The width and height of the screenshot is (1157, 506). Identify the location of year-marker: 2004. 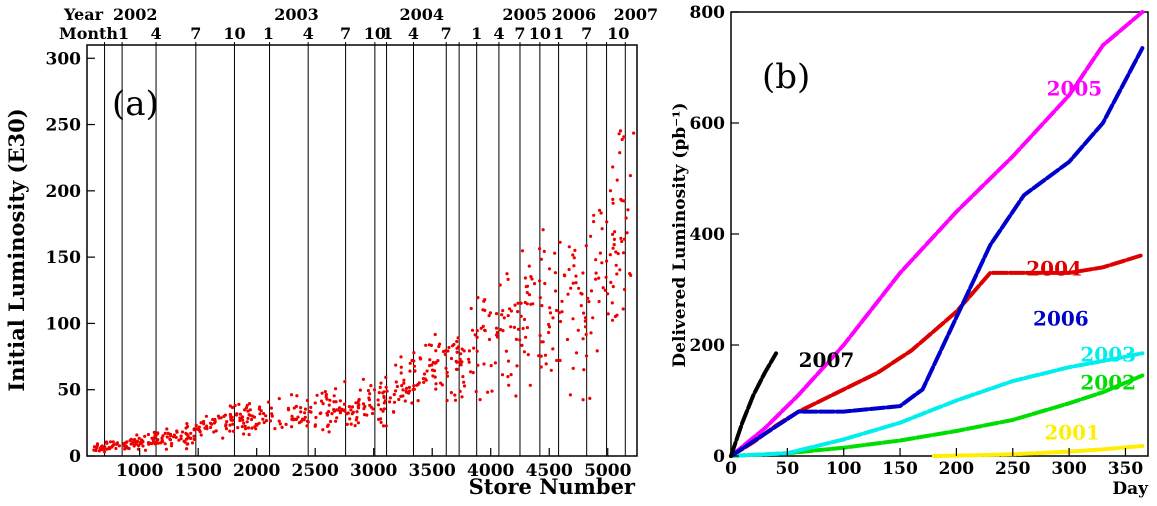
(421, 14).